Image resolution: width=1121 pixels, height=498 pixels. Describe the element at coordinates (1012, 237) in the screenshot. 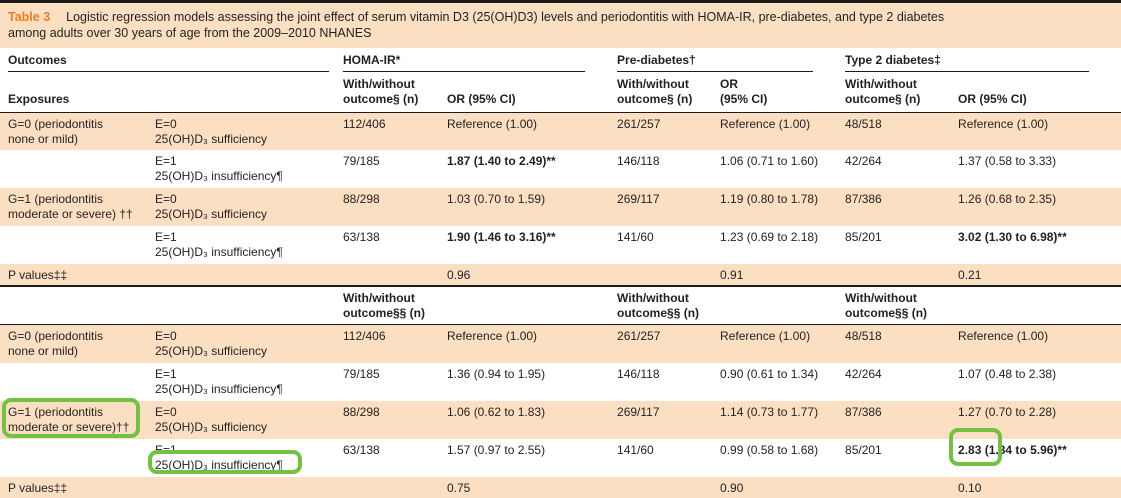

I see `or-cell: 3.02 (1.30 to 6.98)**` at that location.